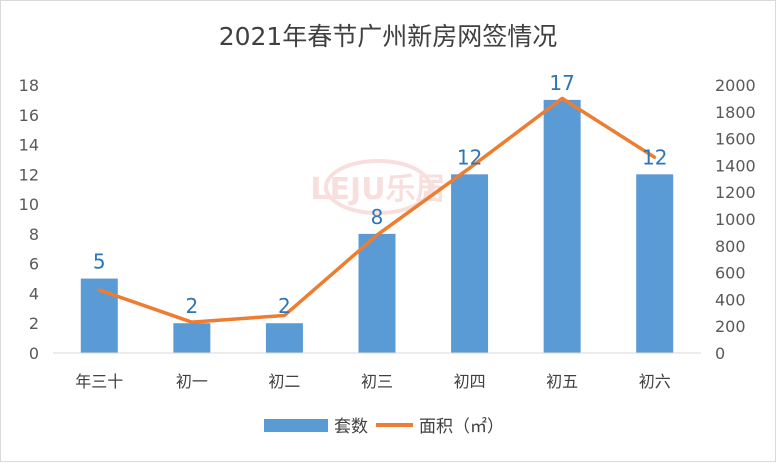  Describe the element at coordinates (388, 36) in the screenshot. I see `chart-title: 2021年春节广州新房网签情况` at that location.